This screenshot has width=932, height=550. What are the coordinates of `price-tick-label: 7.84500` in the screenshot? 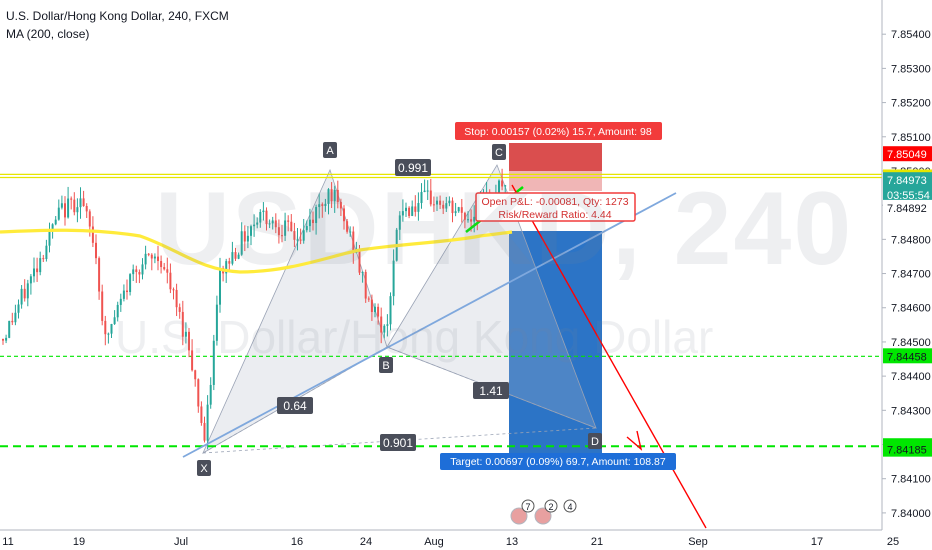 It's located at (911, 343).